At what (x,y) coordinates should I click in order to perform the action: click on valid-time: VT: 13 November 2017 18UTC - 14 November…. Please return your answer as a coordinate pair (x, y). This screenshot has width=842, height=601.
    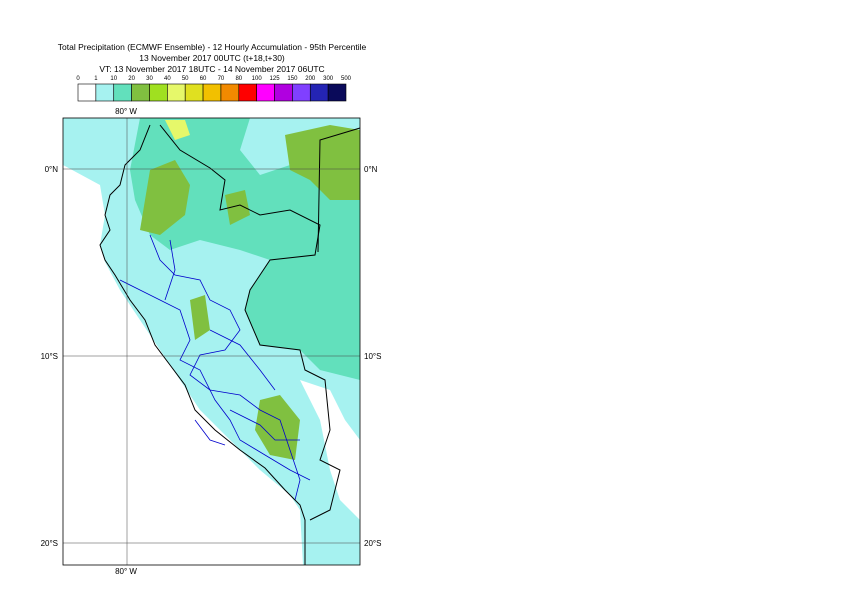
    Looking at the image, I should click on (211, 69).